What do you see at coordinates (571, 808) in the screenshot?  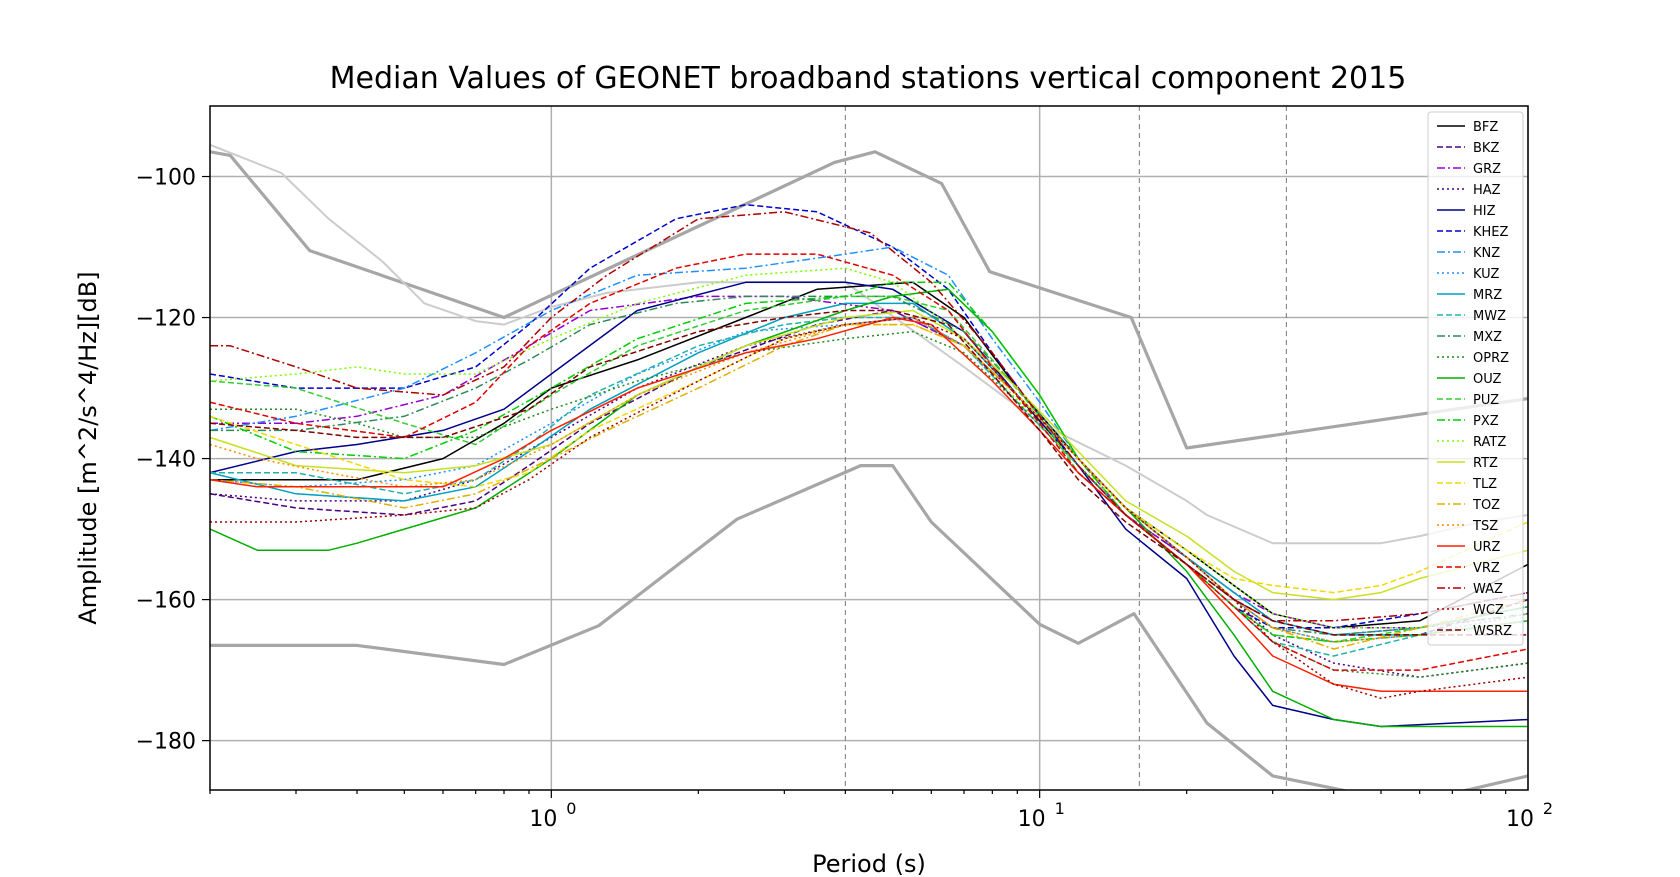 I see `x-tick-exponent: 0` at bounding box center [571, 808].